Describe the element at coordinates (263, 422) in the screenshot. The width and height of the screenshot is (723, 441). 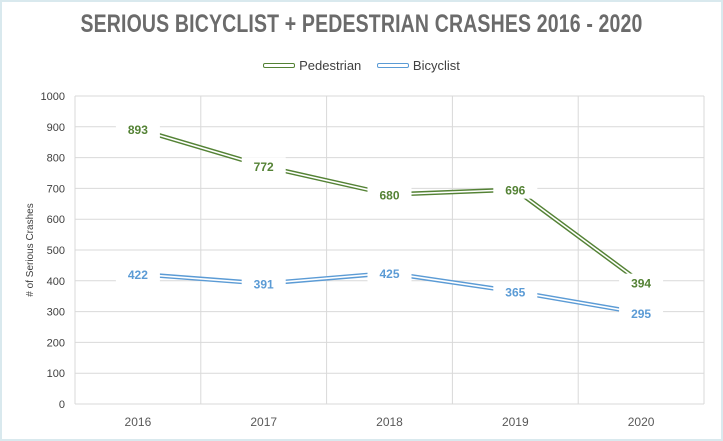
I see `x-tick-label: 2017` at that location.